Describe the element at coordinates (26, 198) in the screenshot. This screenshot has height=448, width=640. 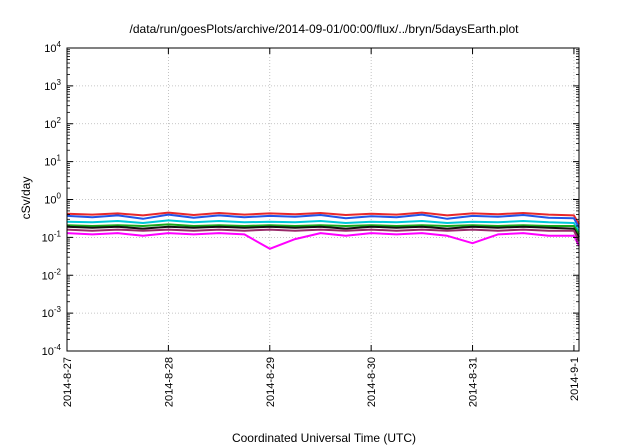
I see `y-axis-label: cSv/day` at that location.